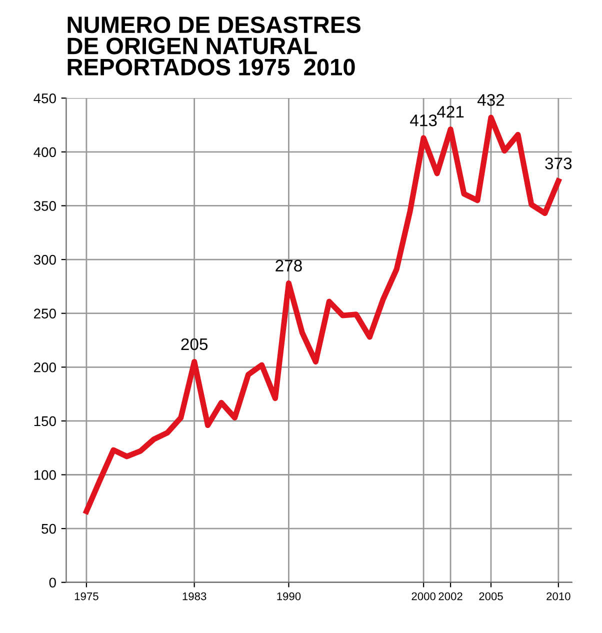 This screenshot has width=602, height=633. Describe the element at coordinates (424, 596) in the screenshot. I see `x-tick-label: 2000` at that location.